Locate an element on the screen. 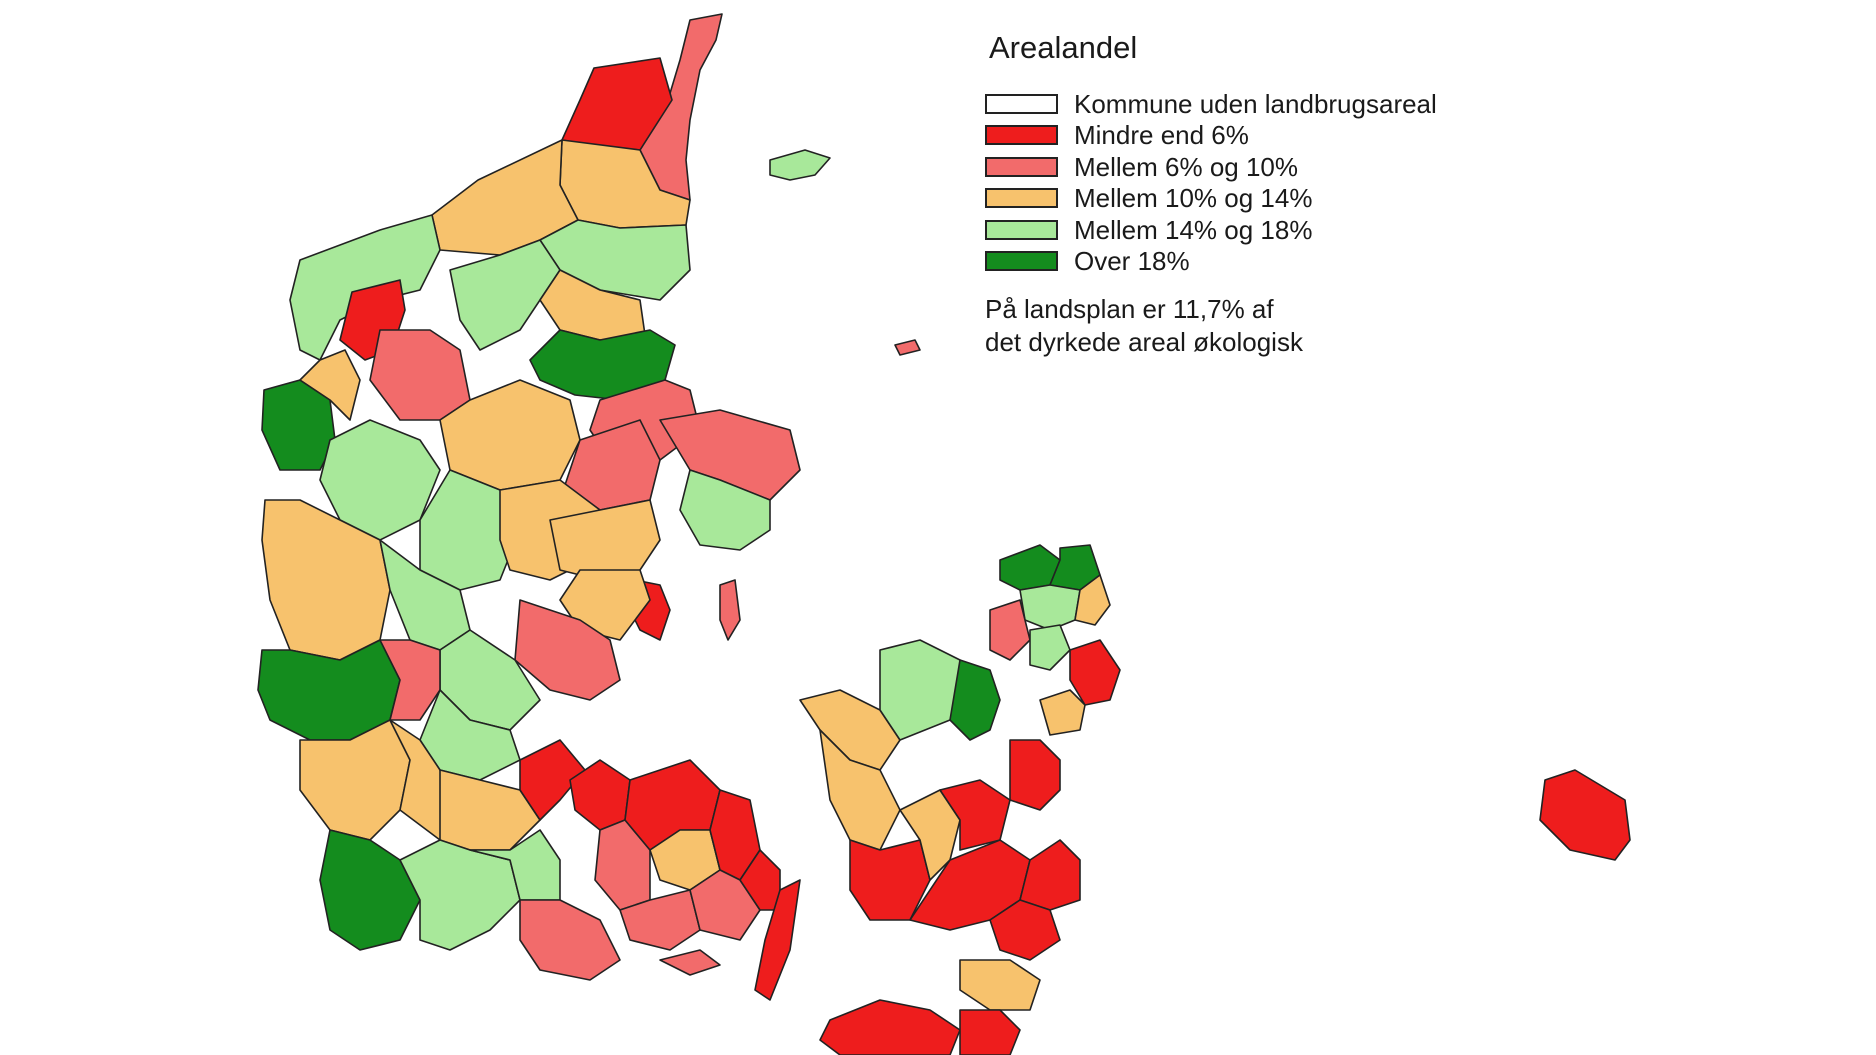  municipality-tonder-darkgreen is located at coordinates (370, 890).